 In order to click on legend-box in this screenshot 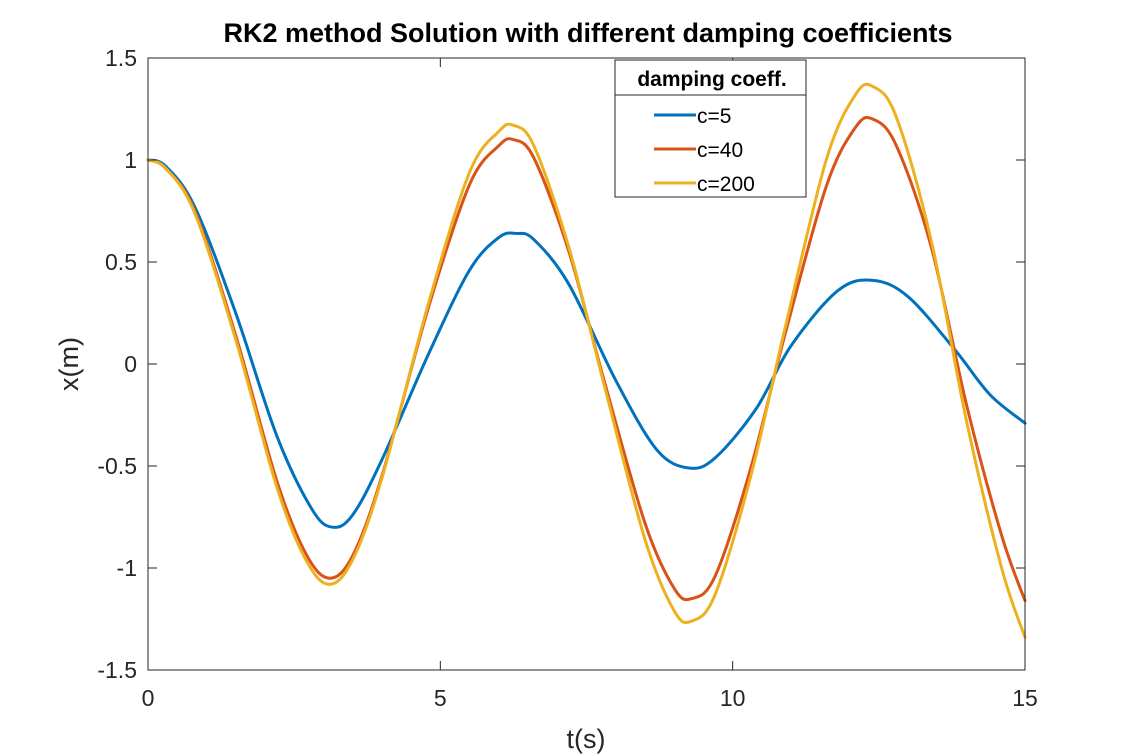, I will do `click(710, 128)`.